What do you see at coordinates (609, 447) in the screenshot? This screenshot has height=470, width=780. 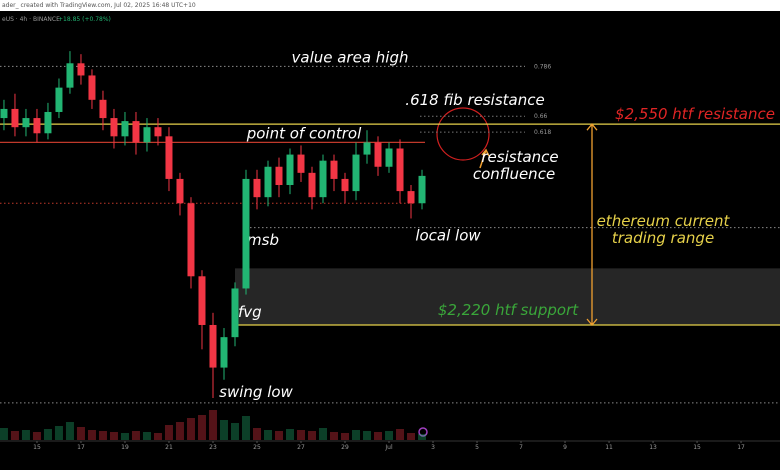 I see `x-tick-label: 11` at bounding box center [609, 447].